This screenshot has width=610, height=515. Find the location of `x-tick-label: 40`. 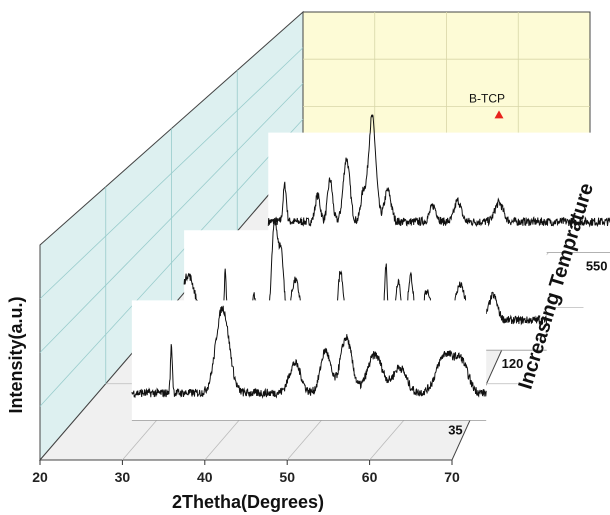

x-tick-label: 40 is located at coordinates (205, 477).